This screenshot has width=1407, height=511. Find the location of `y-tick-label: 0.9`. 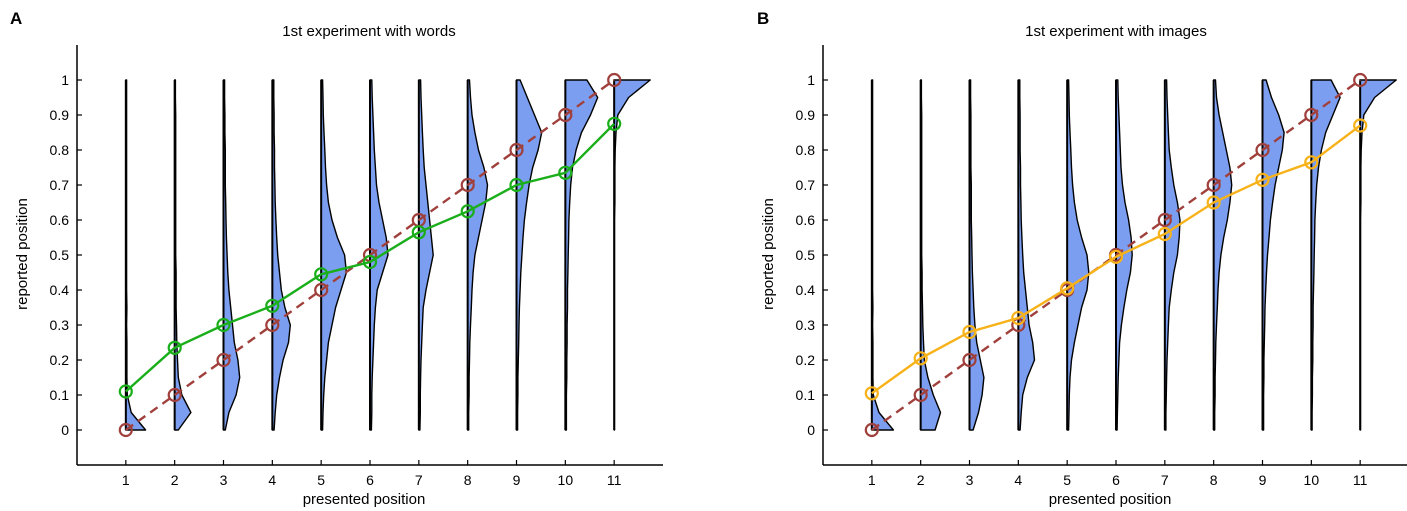

y-tick-label: 0.9 is located at coordinates (60, 115).